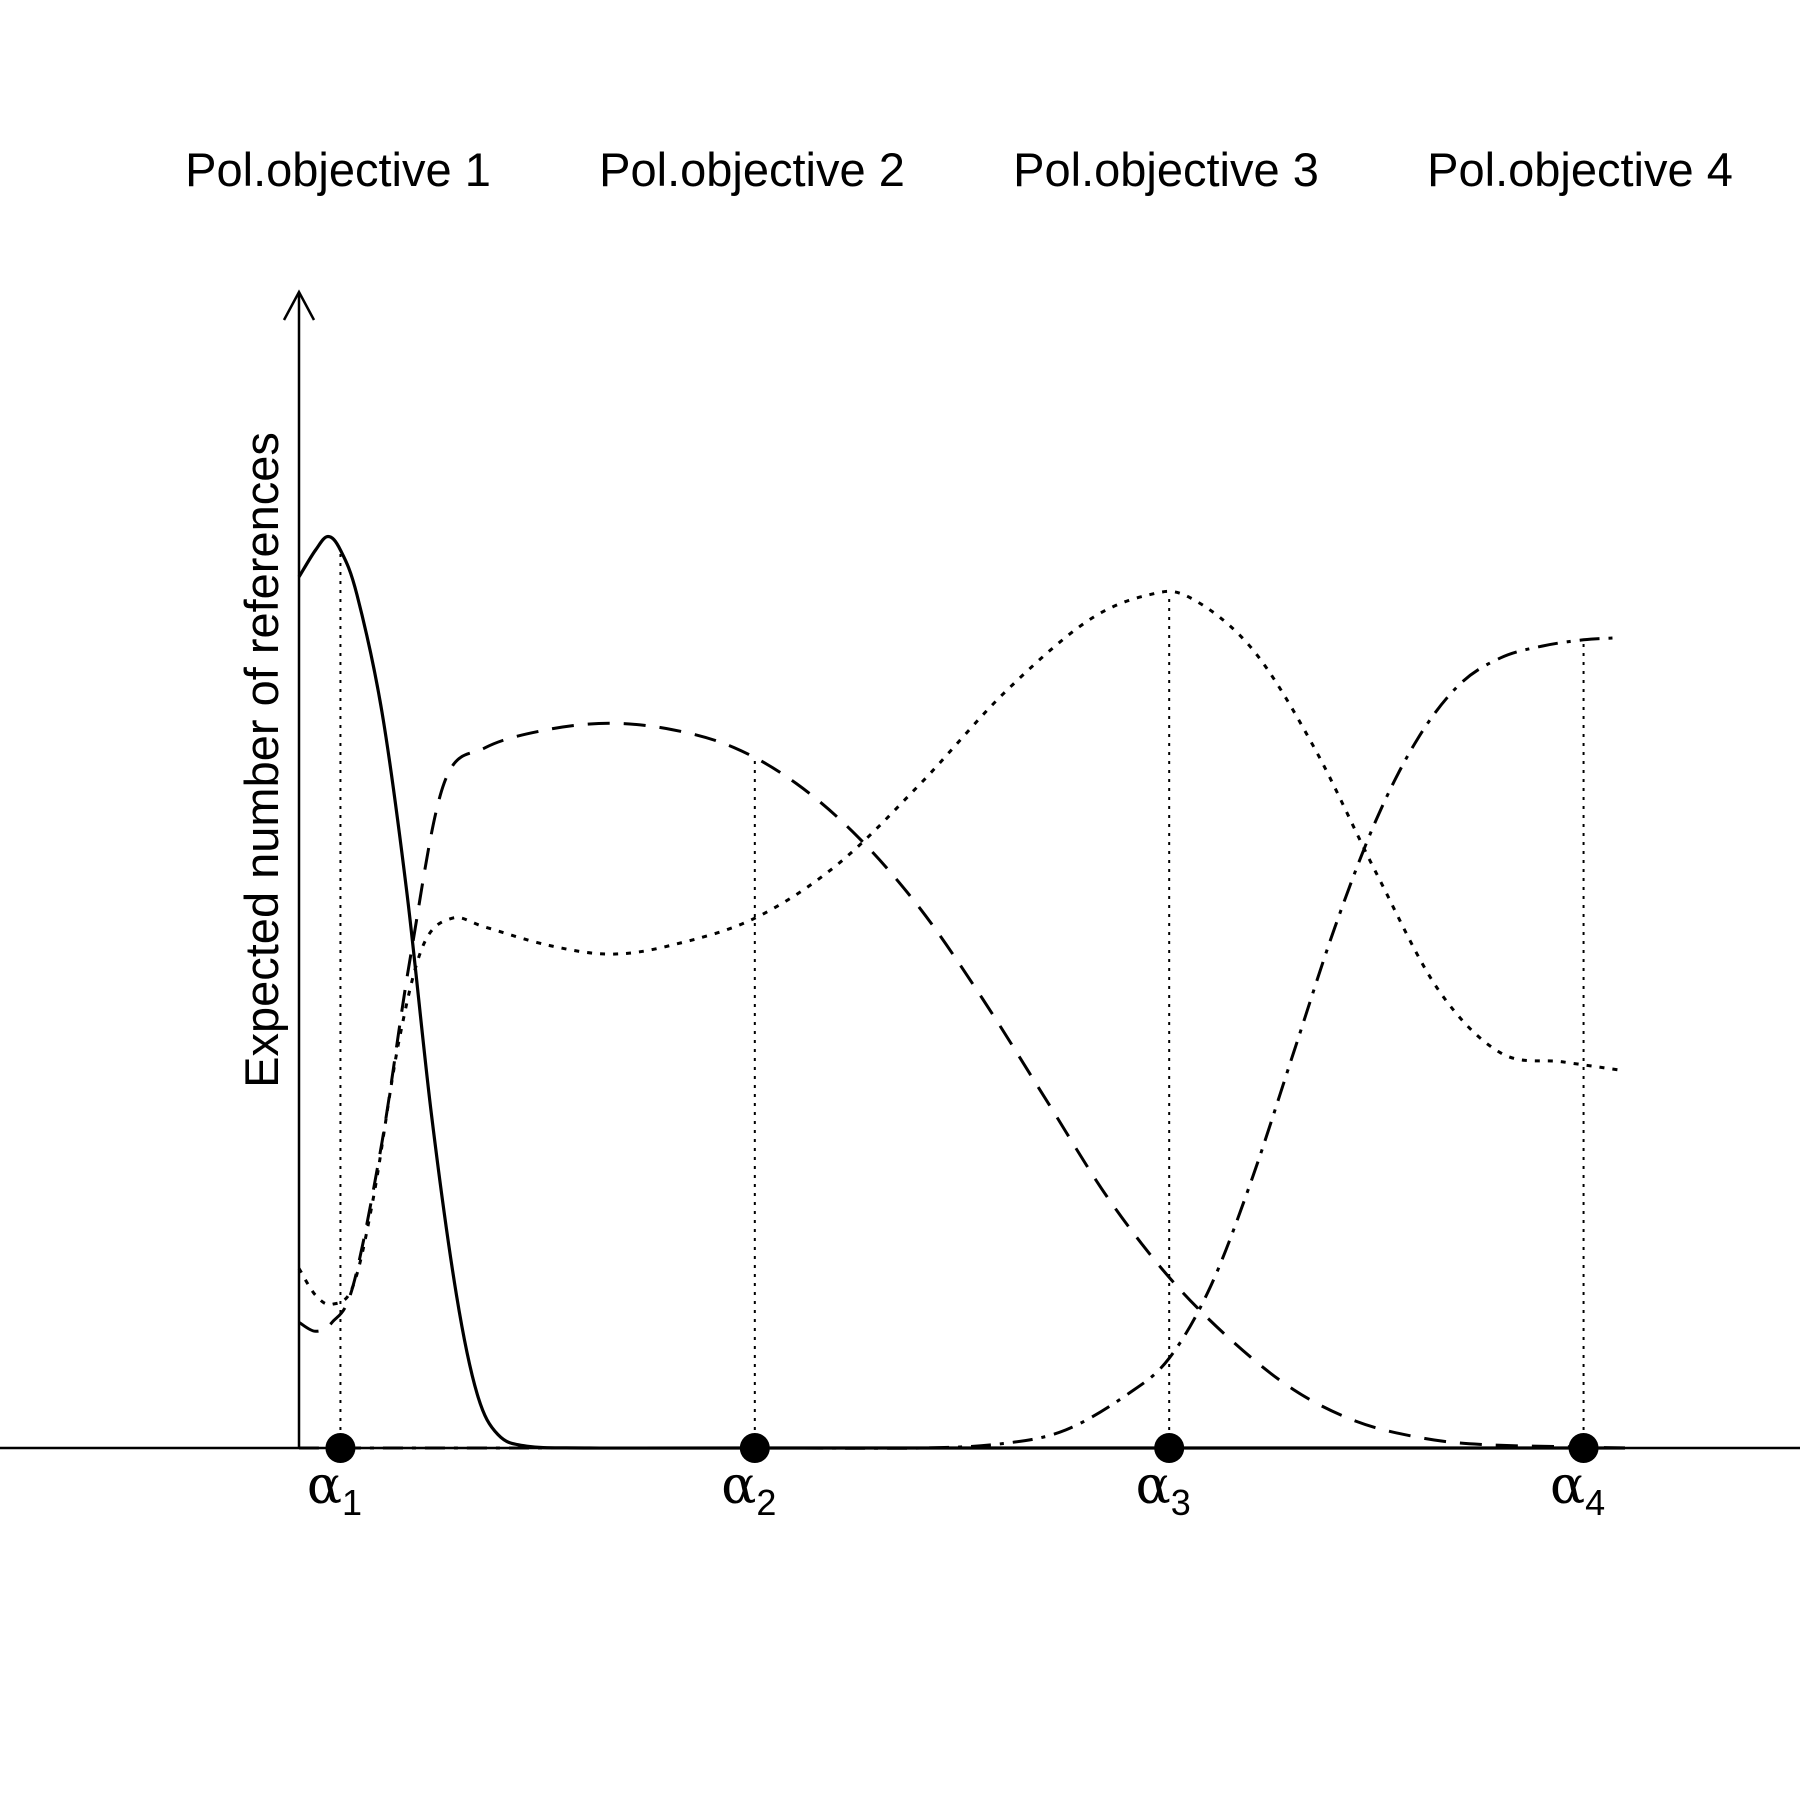 This screenshot has width=1800, height=1800. I want to click on y-axis-label: Expected number of references, so click(261, 760).